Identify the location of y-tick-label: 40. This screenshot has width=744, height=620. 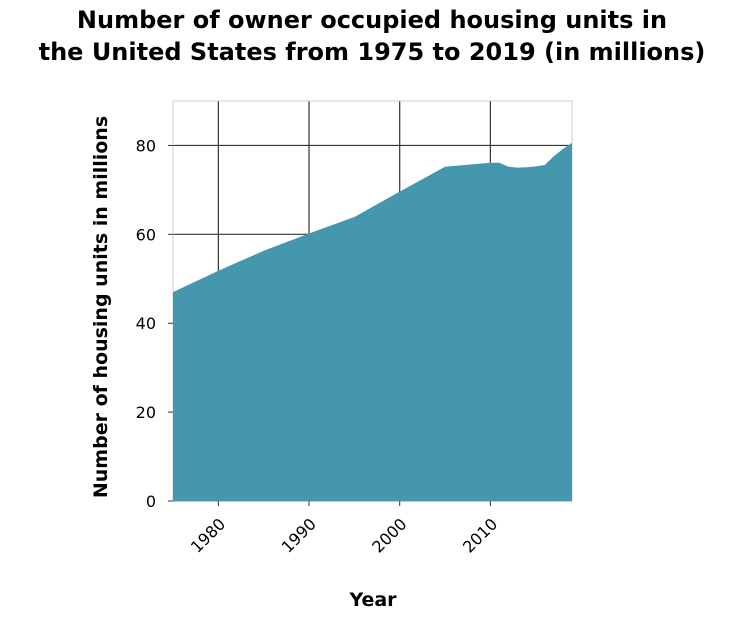
(146, 323).